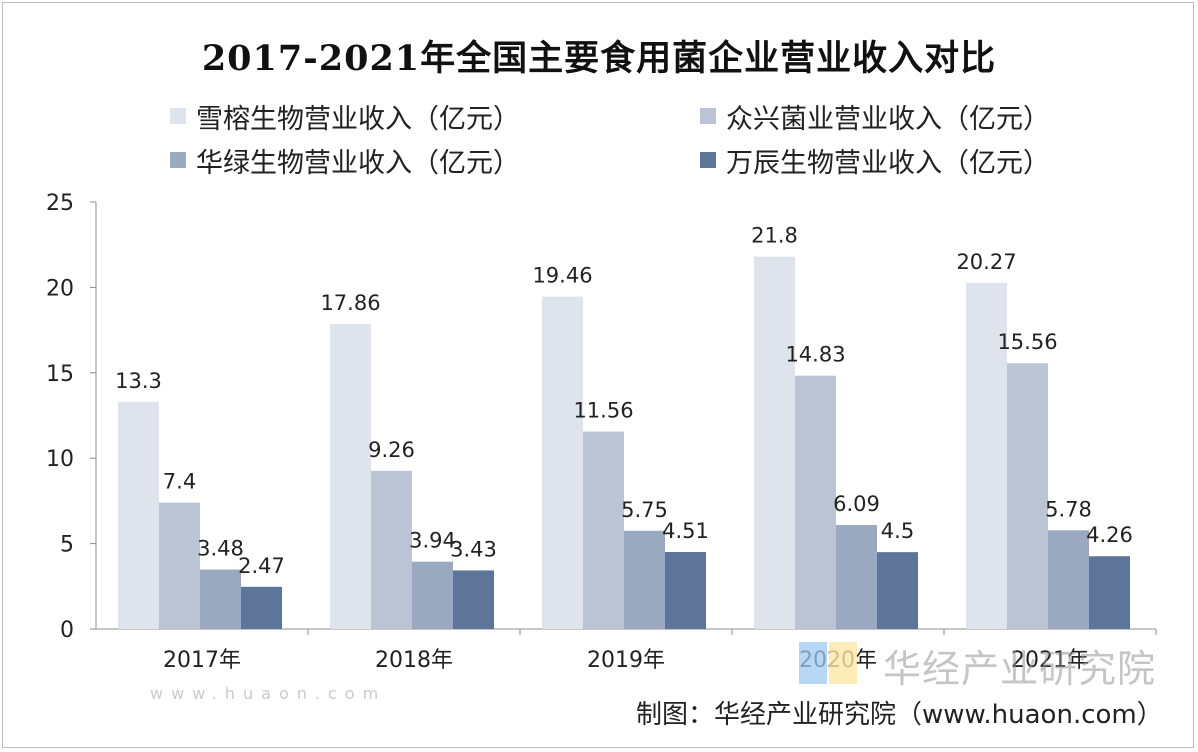 The height and width of the screenshot is (752, 1198). What do you see at coordinates (888, 119) in the screenshot?
I see `legend-label-zhongxing: 众兴菌业营业收入（亿元）` at bounding box center [888, 119].